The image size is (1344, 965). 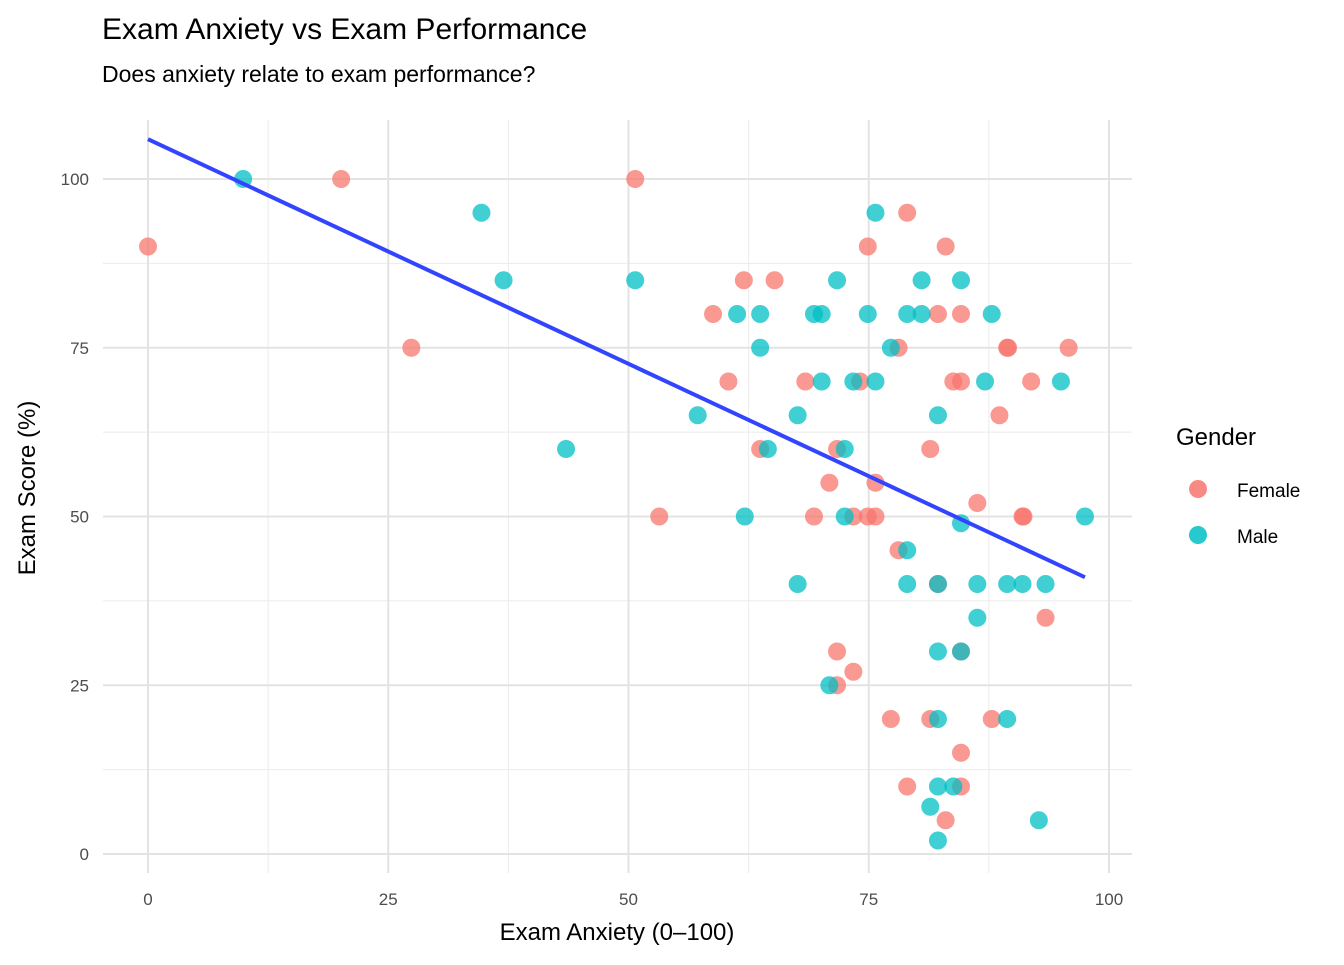 I want to click on y-axis-label: Exam Score (%), so click(x=27, y=488).